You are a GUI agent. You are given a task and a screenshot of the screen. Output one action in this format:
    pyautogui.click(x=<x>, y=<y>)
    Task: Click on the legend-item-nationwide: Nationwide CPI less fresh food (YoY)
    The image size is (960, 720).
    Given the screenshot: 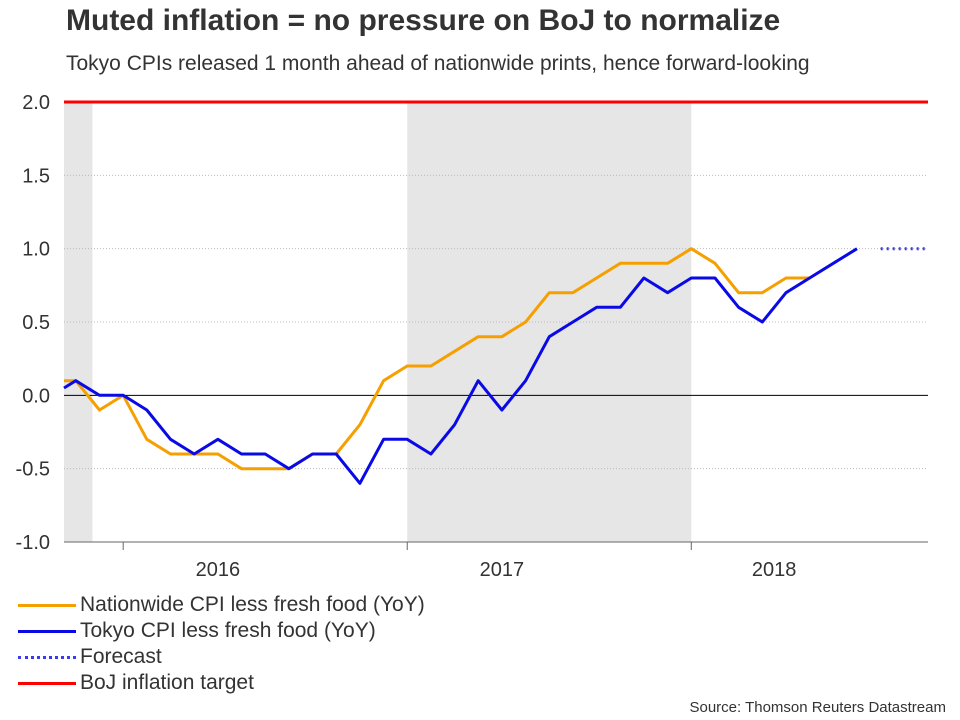 What is the action you would take?
    pyautogui.click(x=221, y=605)
    